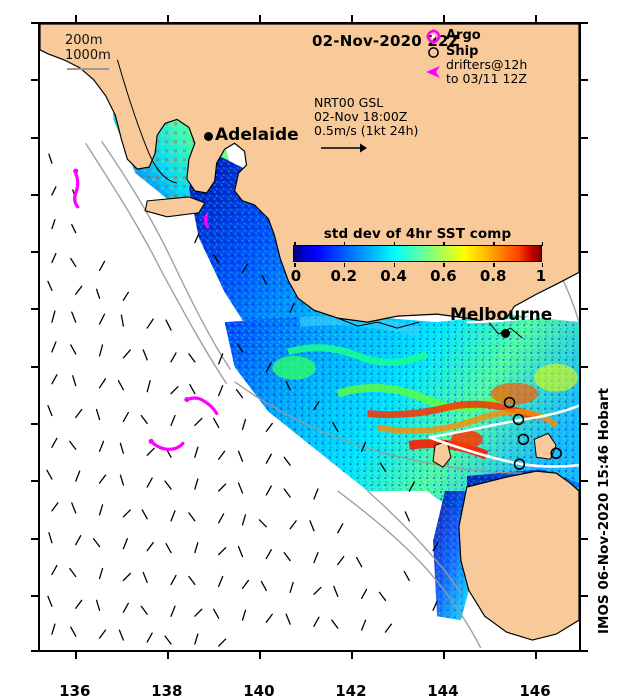 The height and width of the screenshot is (700, 627). I want to click on drifter-head-markers, so click(131, 306).